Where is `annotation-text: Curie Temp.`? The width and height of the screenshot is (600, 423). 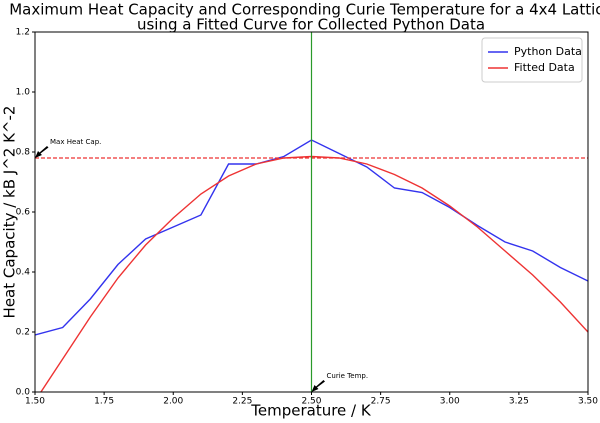
annotation-text: Curie Temp. is located at coordinates (348, 376).